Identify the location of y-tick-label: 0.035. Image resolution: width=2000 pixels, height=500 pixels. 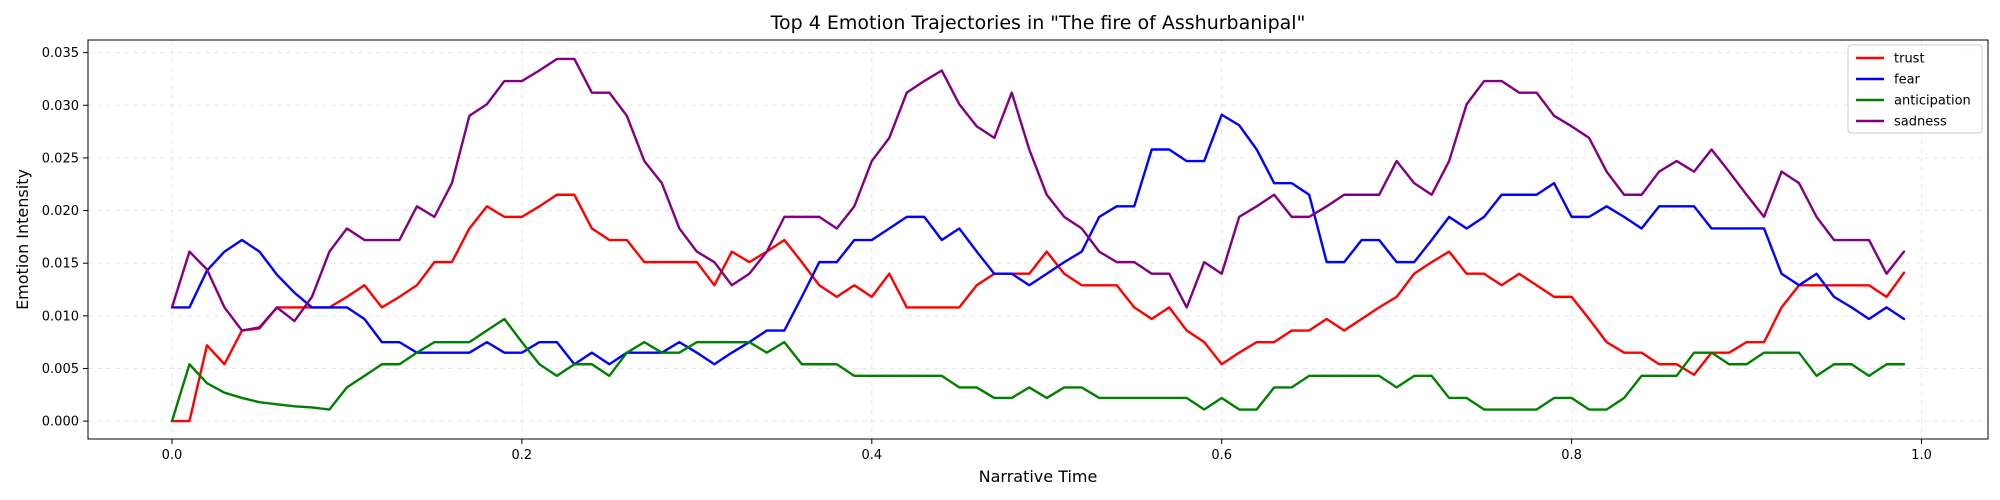
(60, 53).